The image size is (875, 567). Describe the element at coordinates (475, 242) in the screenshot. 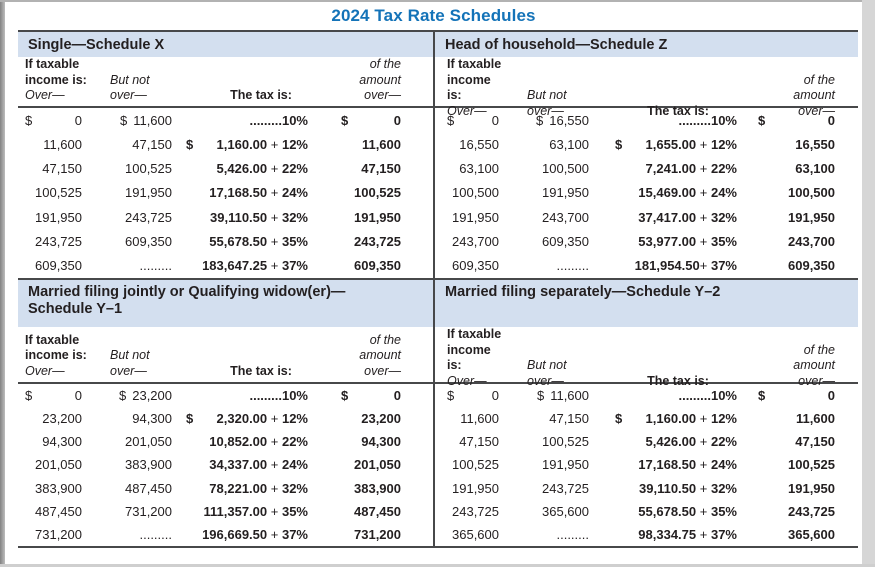

I see `over-amount: 243,700` at that location.